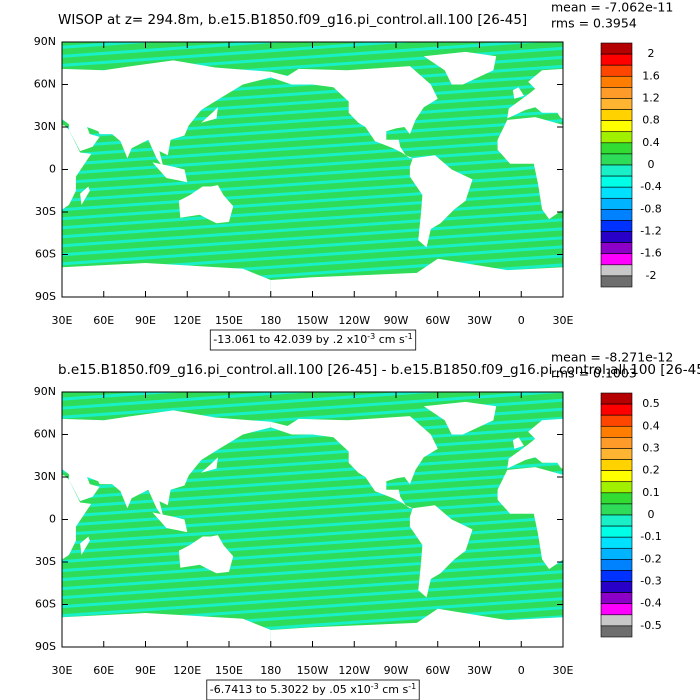  Describe the element at coordinates (651, 492) in the screenshot. I see `colorbar-label: 0.1` at that location.